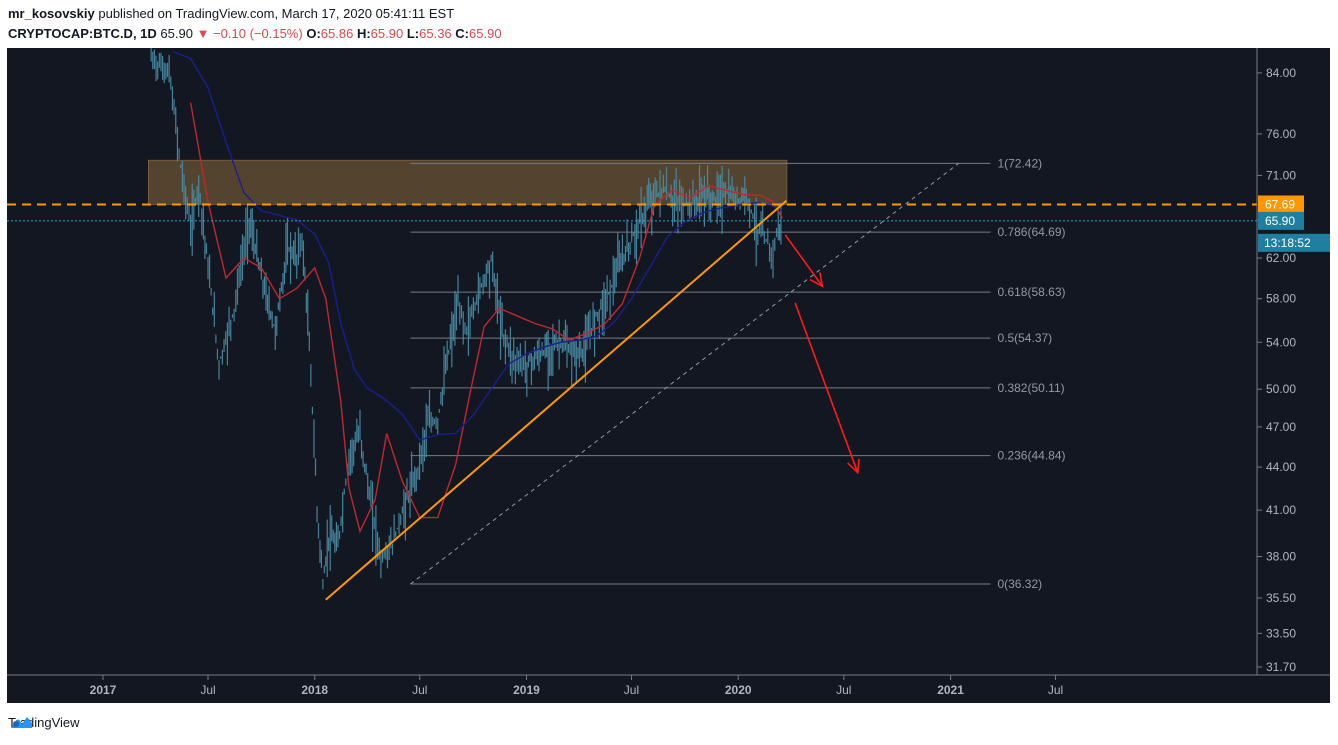 The height and width of the screenshot is (745, 1338). I want to click on fib-level-label: 0.618(58.63), so click(1031, 292).